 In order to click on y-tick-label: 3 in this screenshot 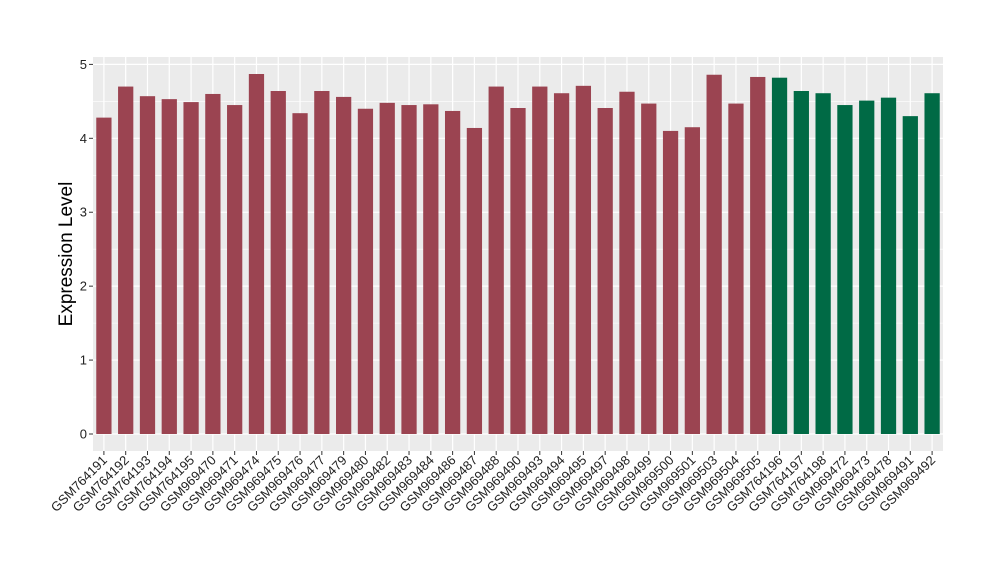, I will do `click(83, 212)`.